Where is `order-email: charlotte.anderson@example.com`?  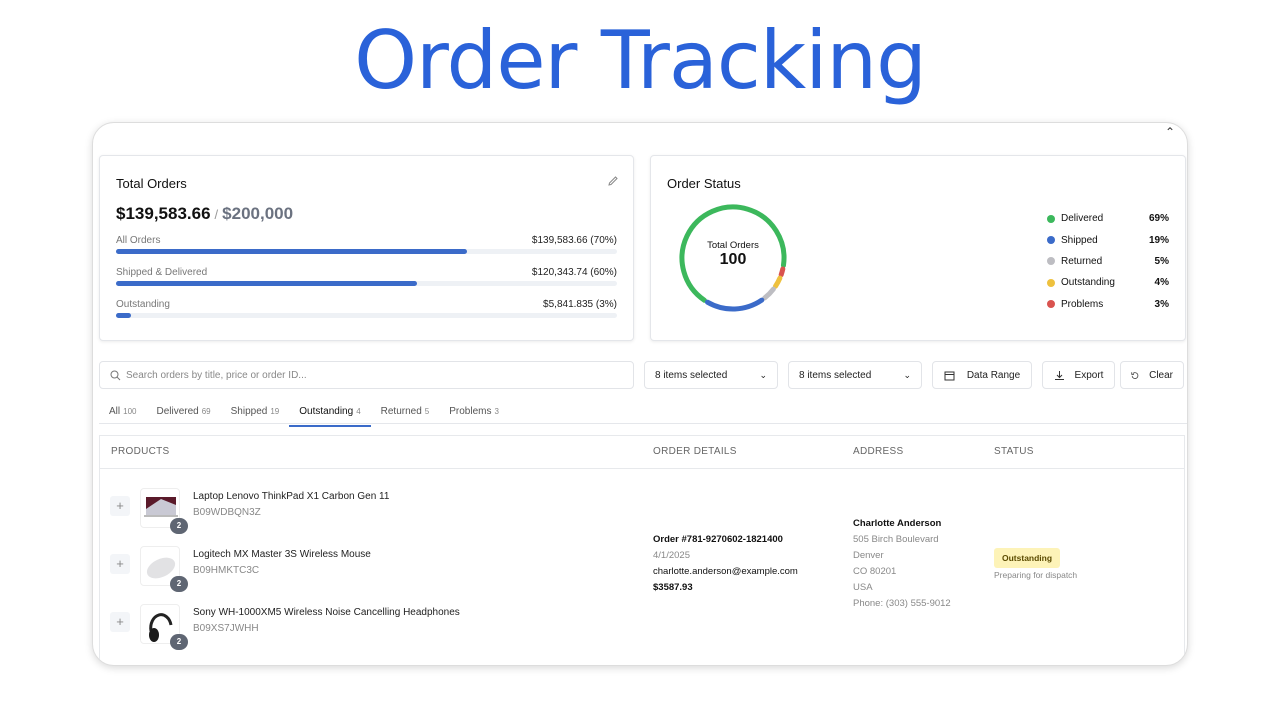 order-email: charlotte.anderson@example.com is located at coordinates (725, 571).